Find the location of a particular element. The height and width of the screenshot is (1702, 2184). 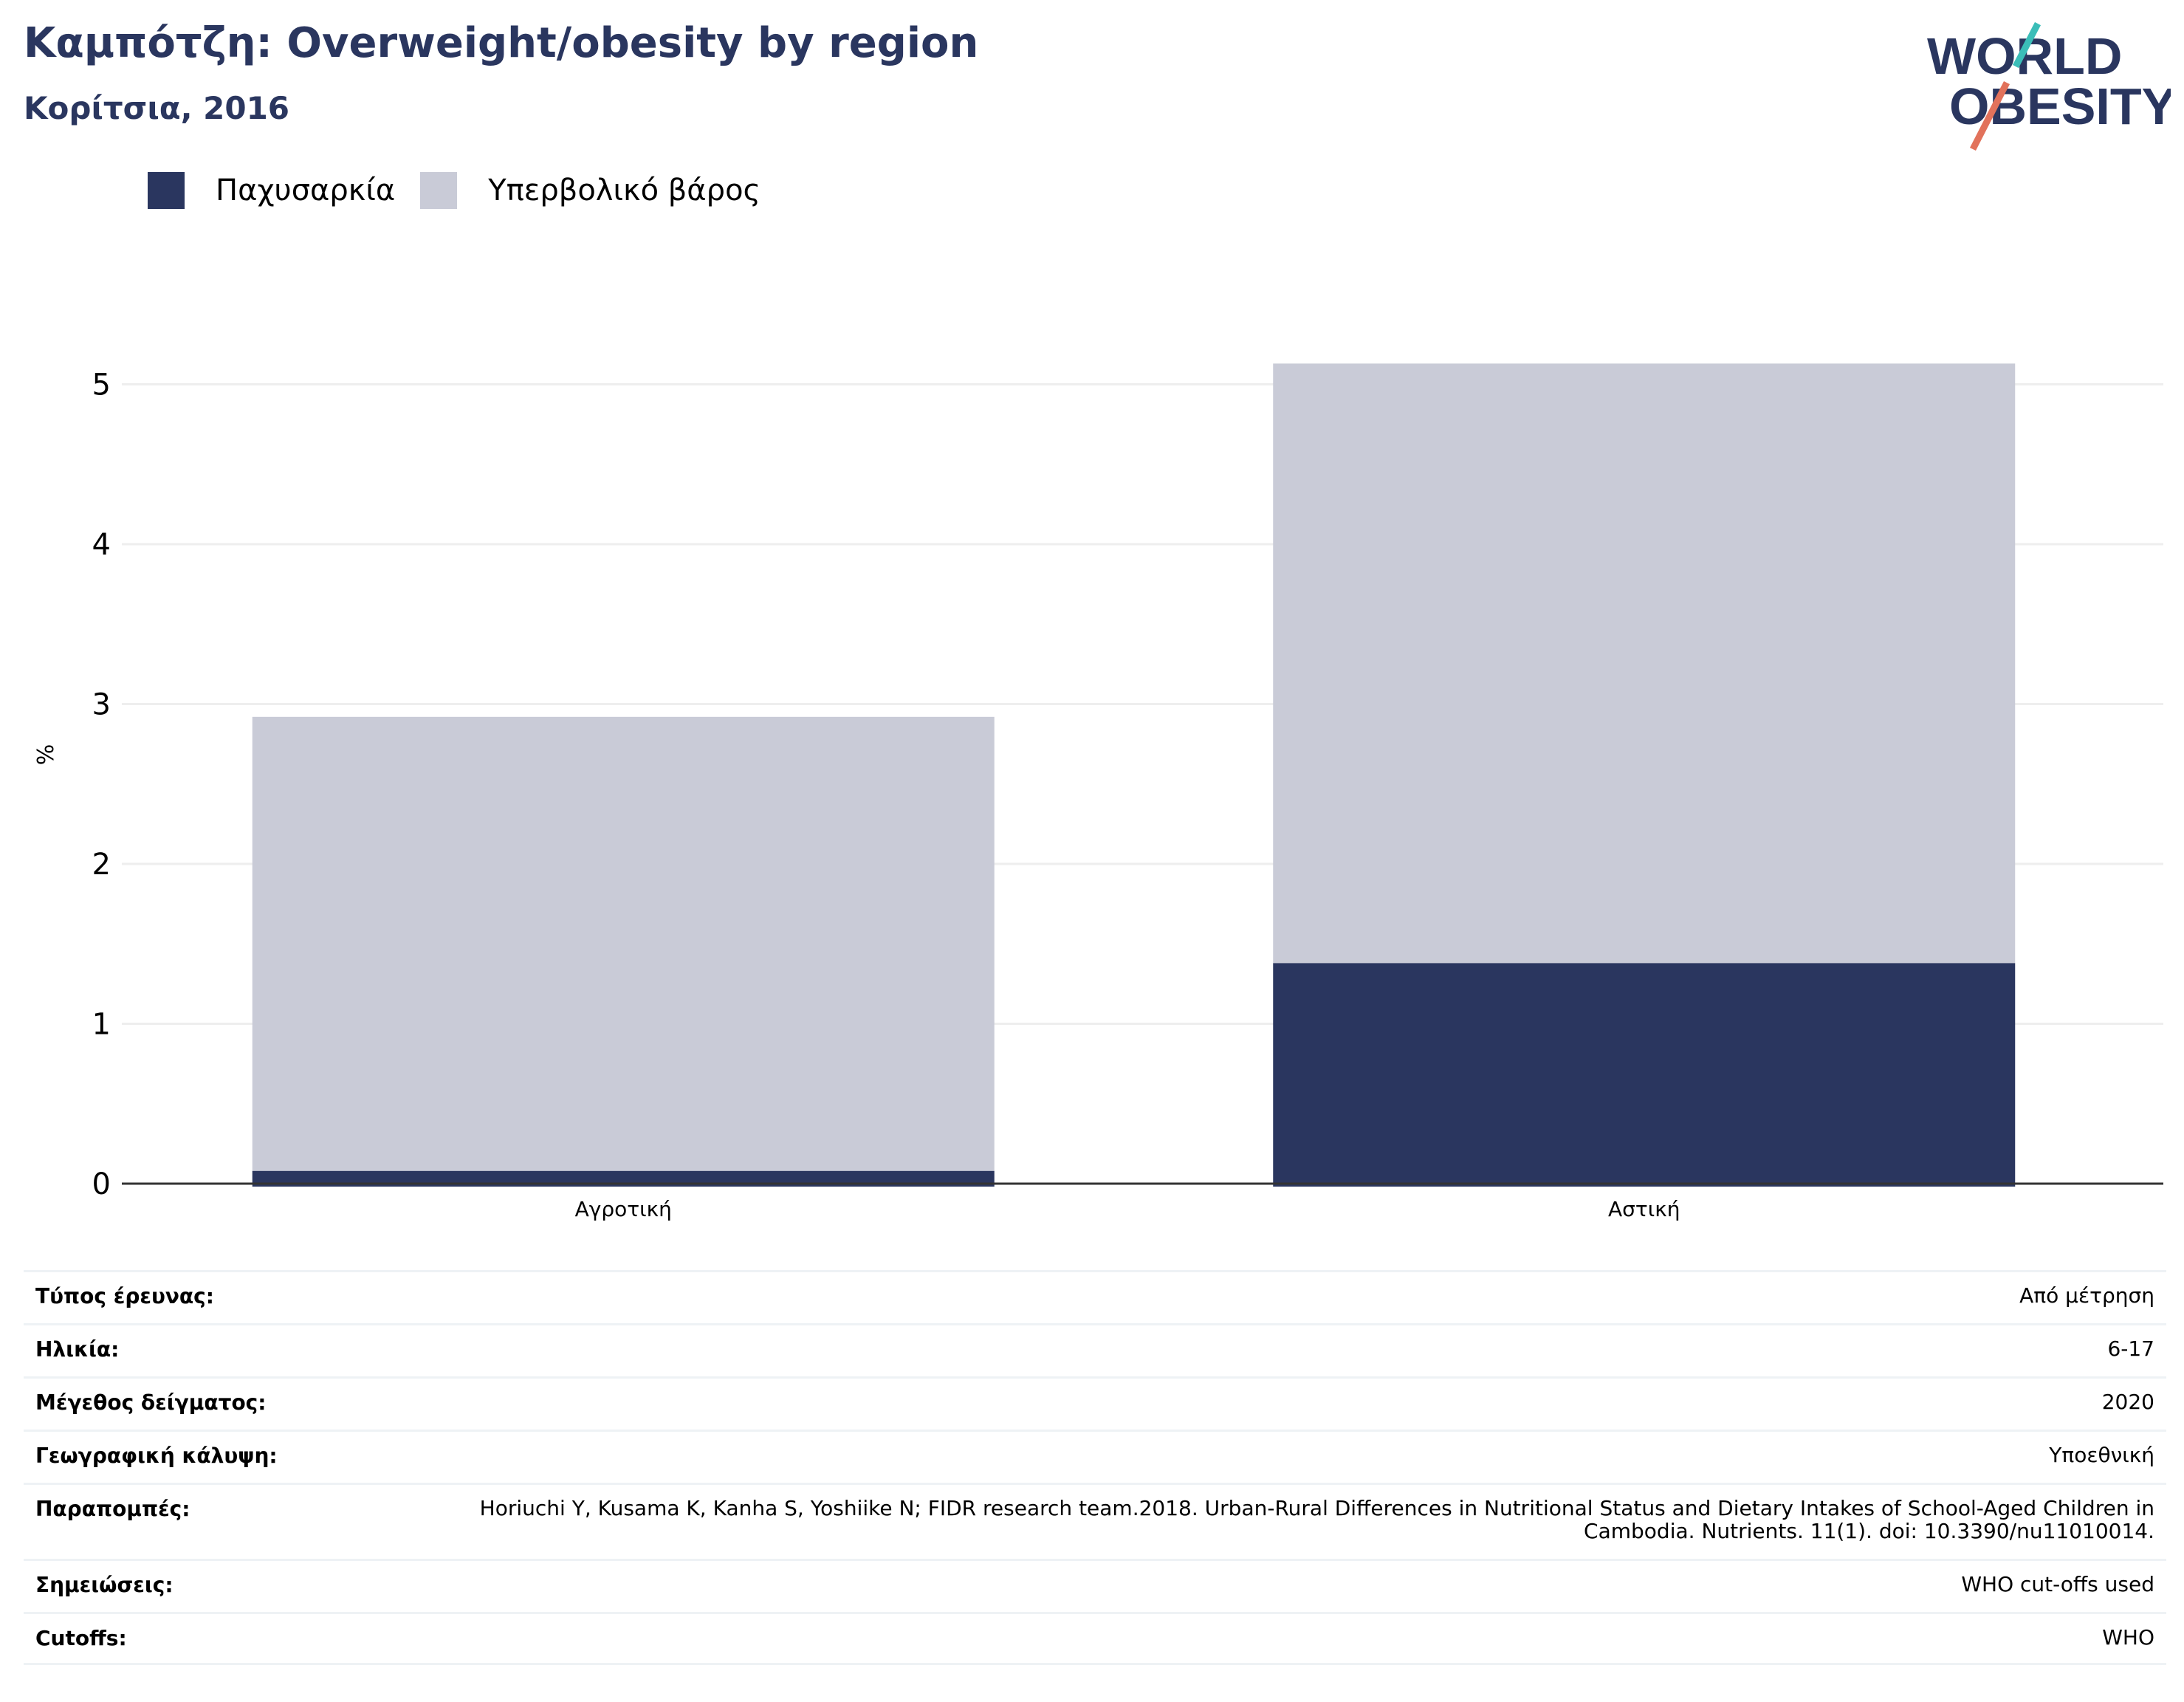

metadata-row-sample-size: Μέγεθος δείγματος: 2020 is located at coordinates (1095, 1403).